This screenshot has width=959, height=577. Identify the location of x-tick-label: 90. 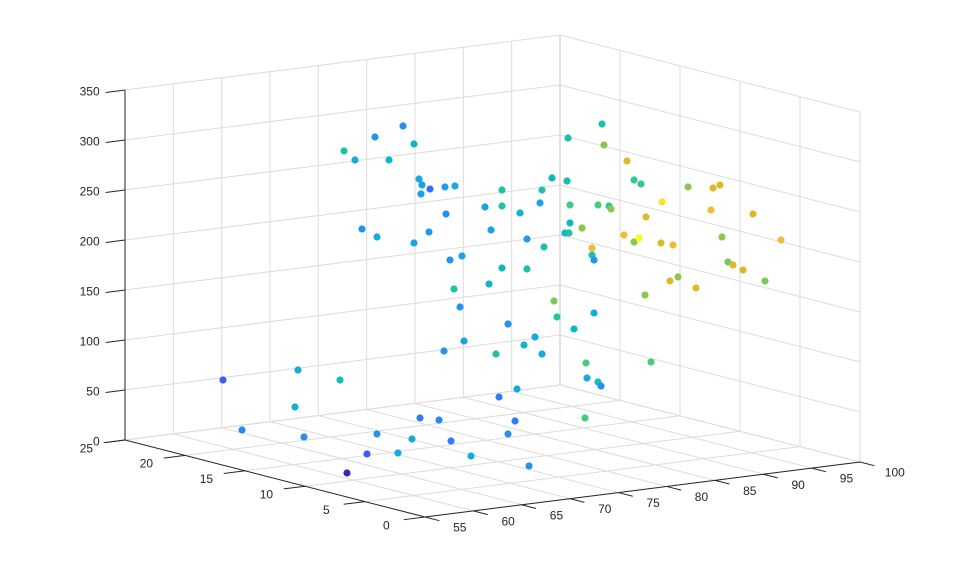
(798, 485).